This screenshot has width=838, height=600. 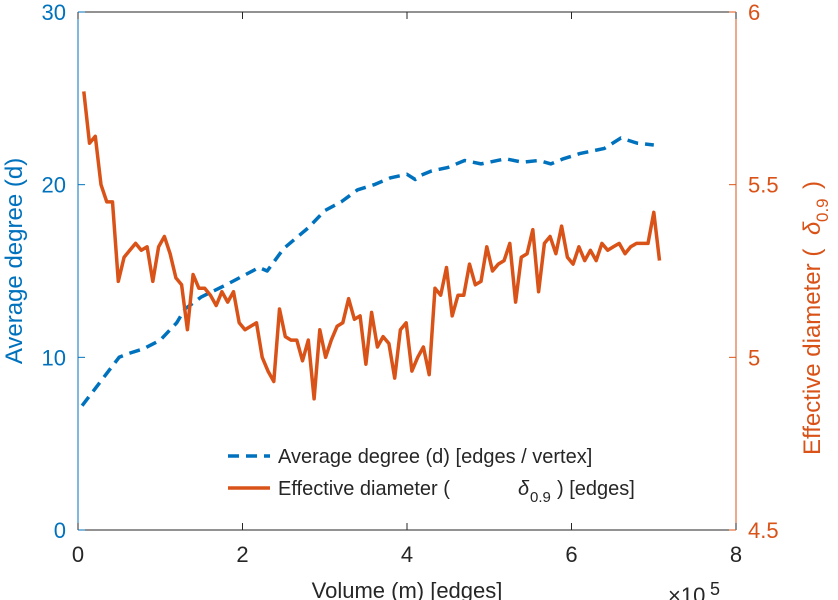 What do you see at coordinates (754, 12) in the screenshot?
I see `y-right-tick-label: 6` at bounding box center [754, 12].